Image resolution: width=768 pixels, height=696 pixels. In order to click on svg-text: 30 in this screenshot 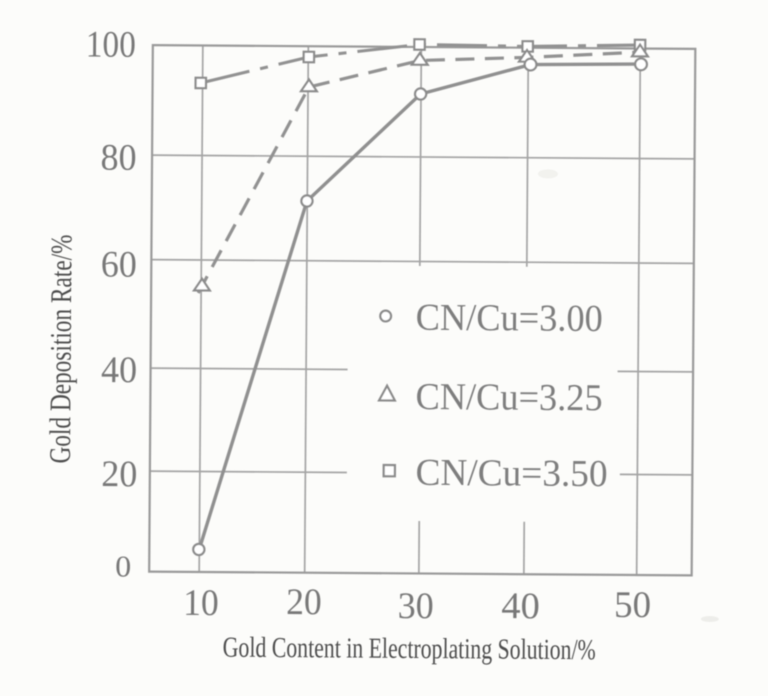, I will do `click(416, 606)`.